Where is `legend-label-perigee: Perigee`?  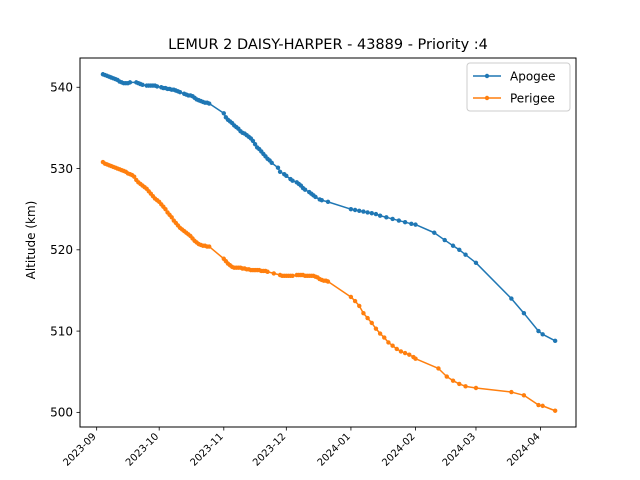 legend-label-perigee: Perigee is located at coordinates (532, 98).